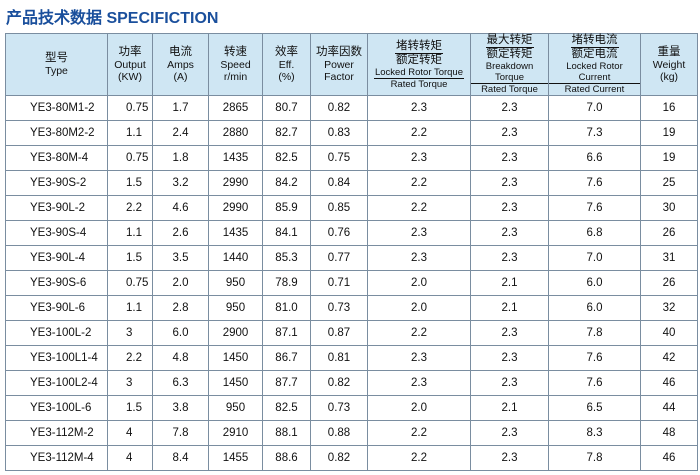  What do you see at coordinates (56, 433) in the screenshot?
I see `table-cell: YE3-112M-2` at bounding box center [56, 433].